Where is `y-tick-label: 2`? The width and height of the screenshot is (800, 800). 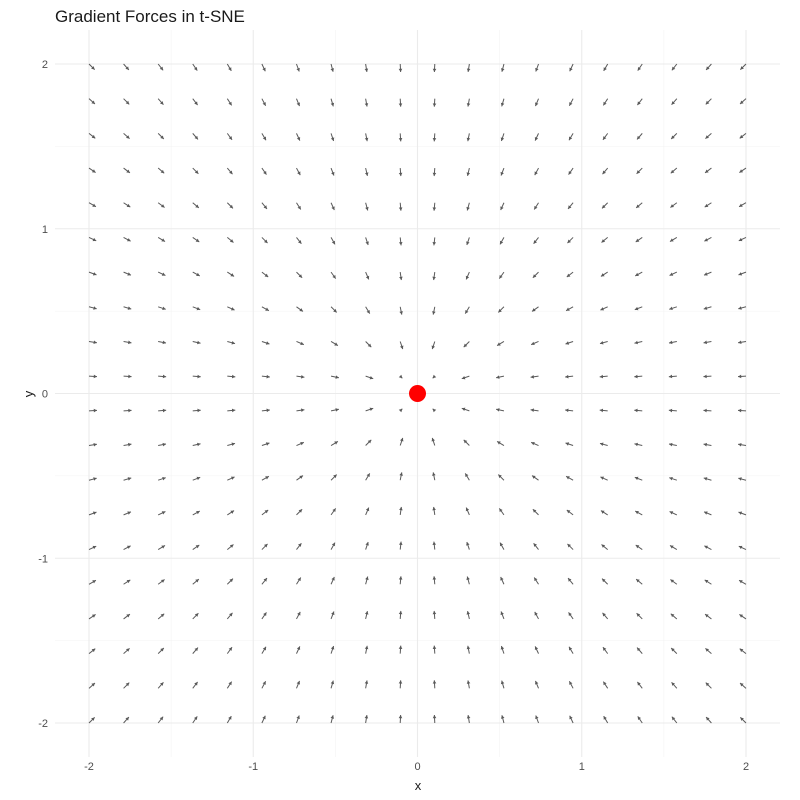
y-tick-label: 2 is located at coordinates (45, 65).